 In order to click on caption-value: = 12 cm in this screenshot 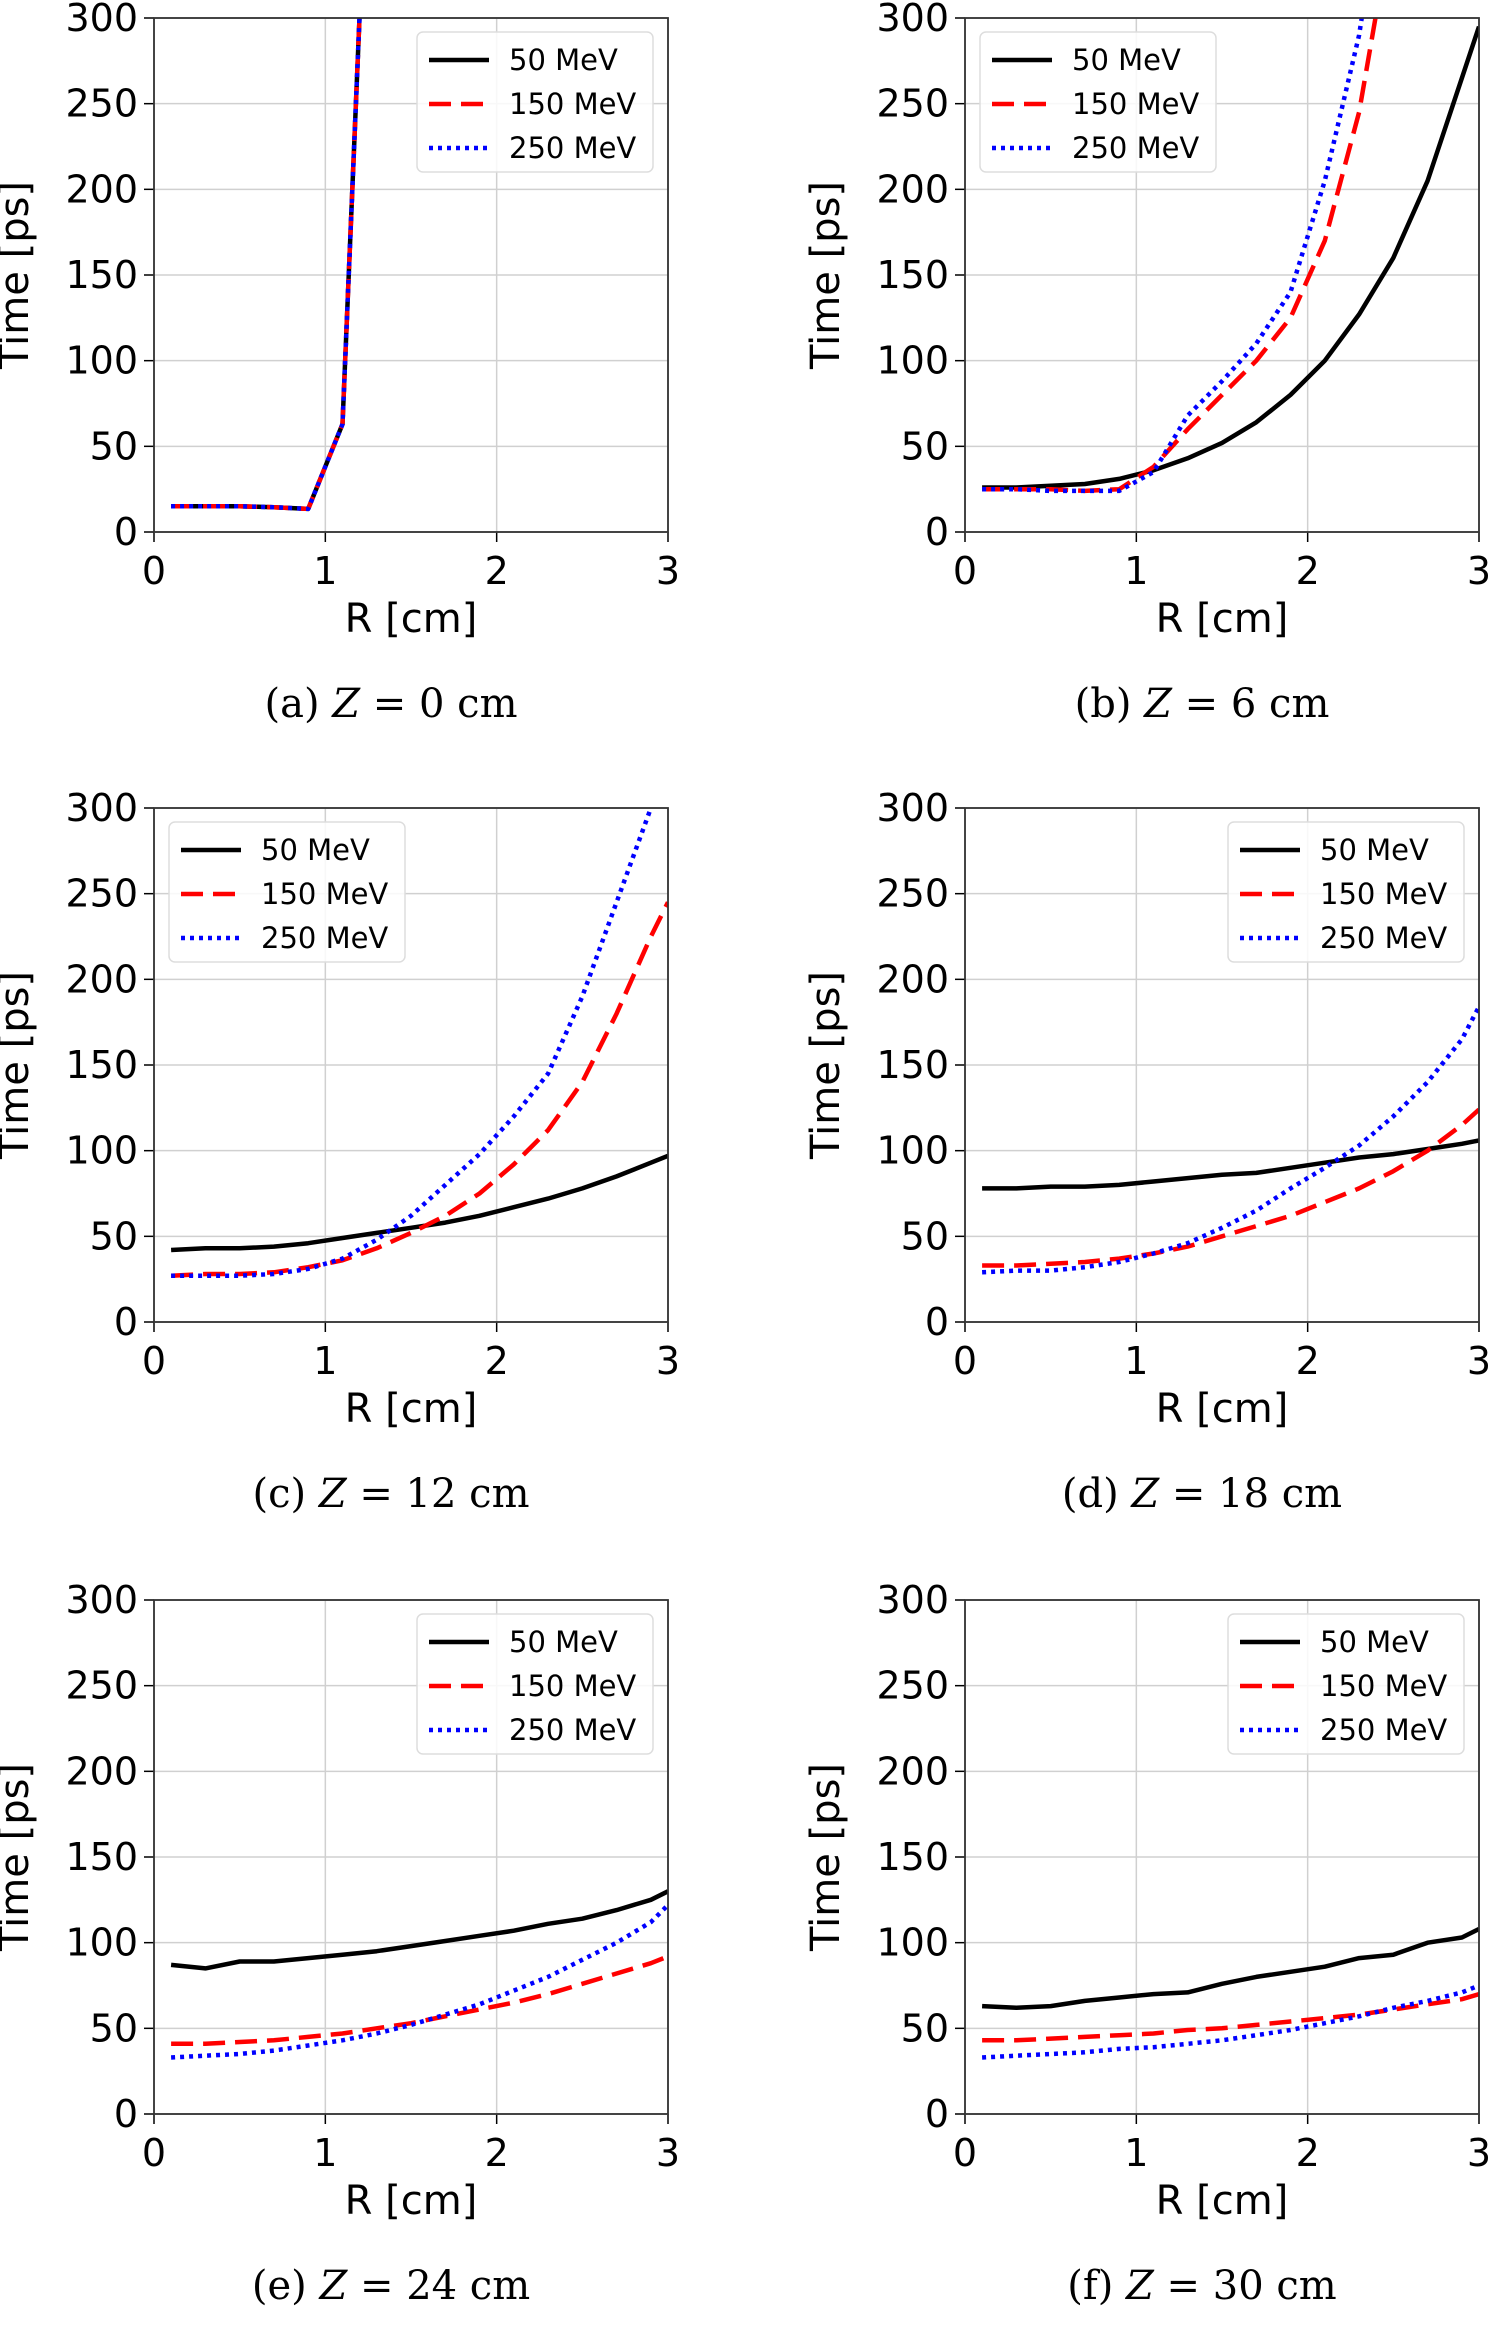, I will do `click(438, 1494)`.